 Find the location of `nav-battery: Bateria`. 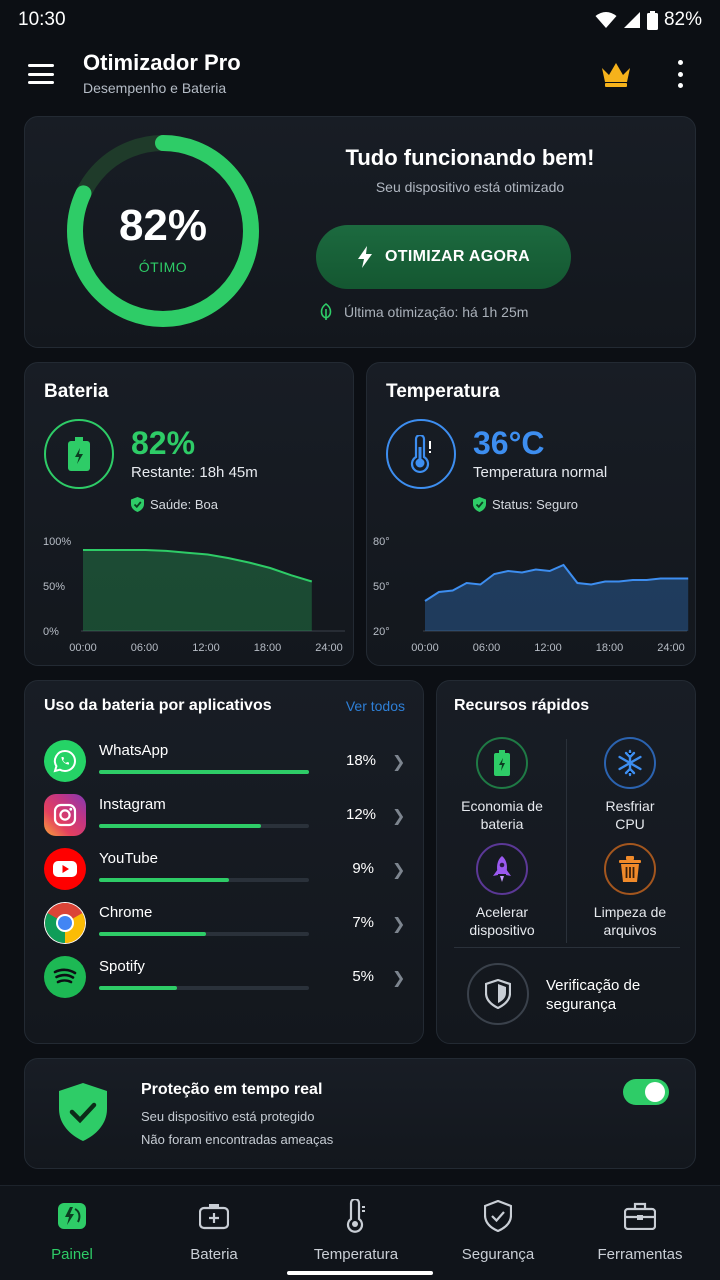

nav-battery: Bateria is located at coordinates (214, 1230).